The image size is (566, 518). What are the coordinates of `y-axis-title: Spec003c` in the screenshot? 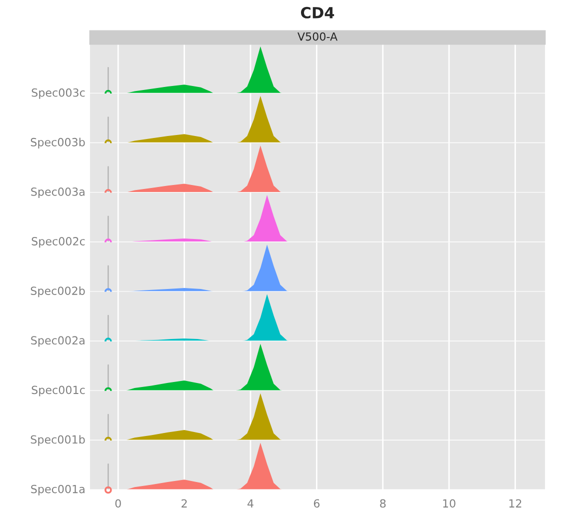 It's located at (58, 93).